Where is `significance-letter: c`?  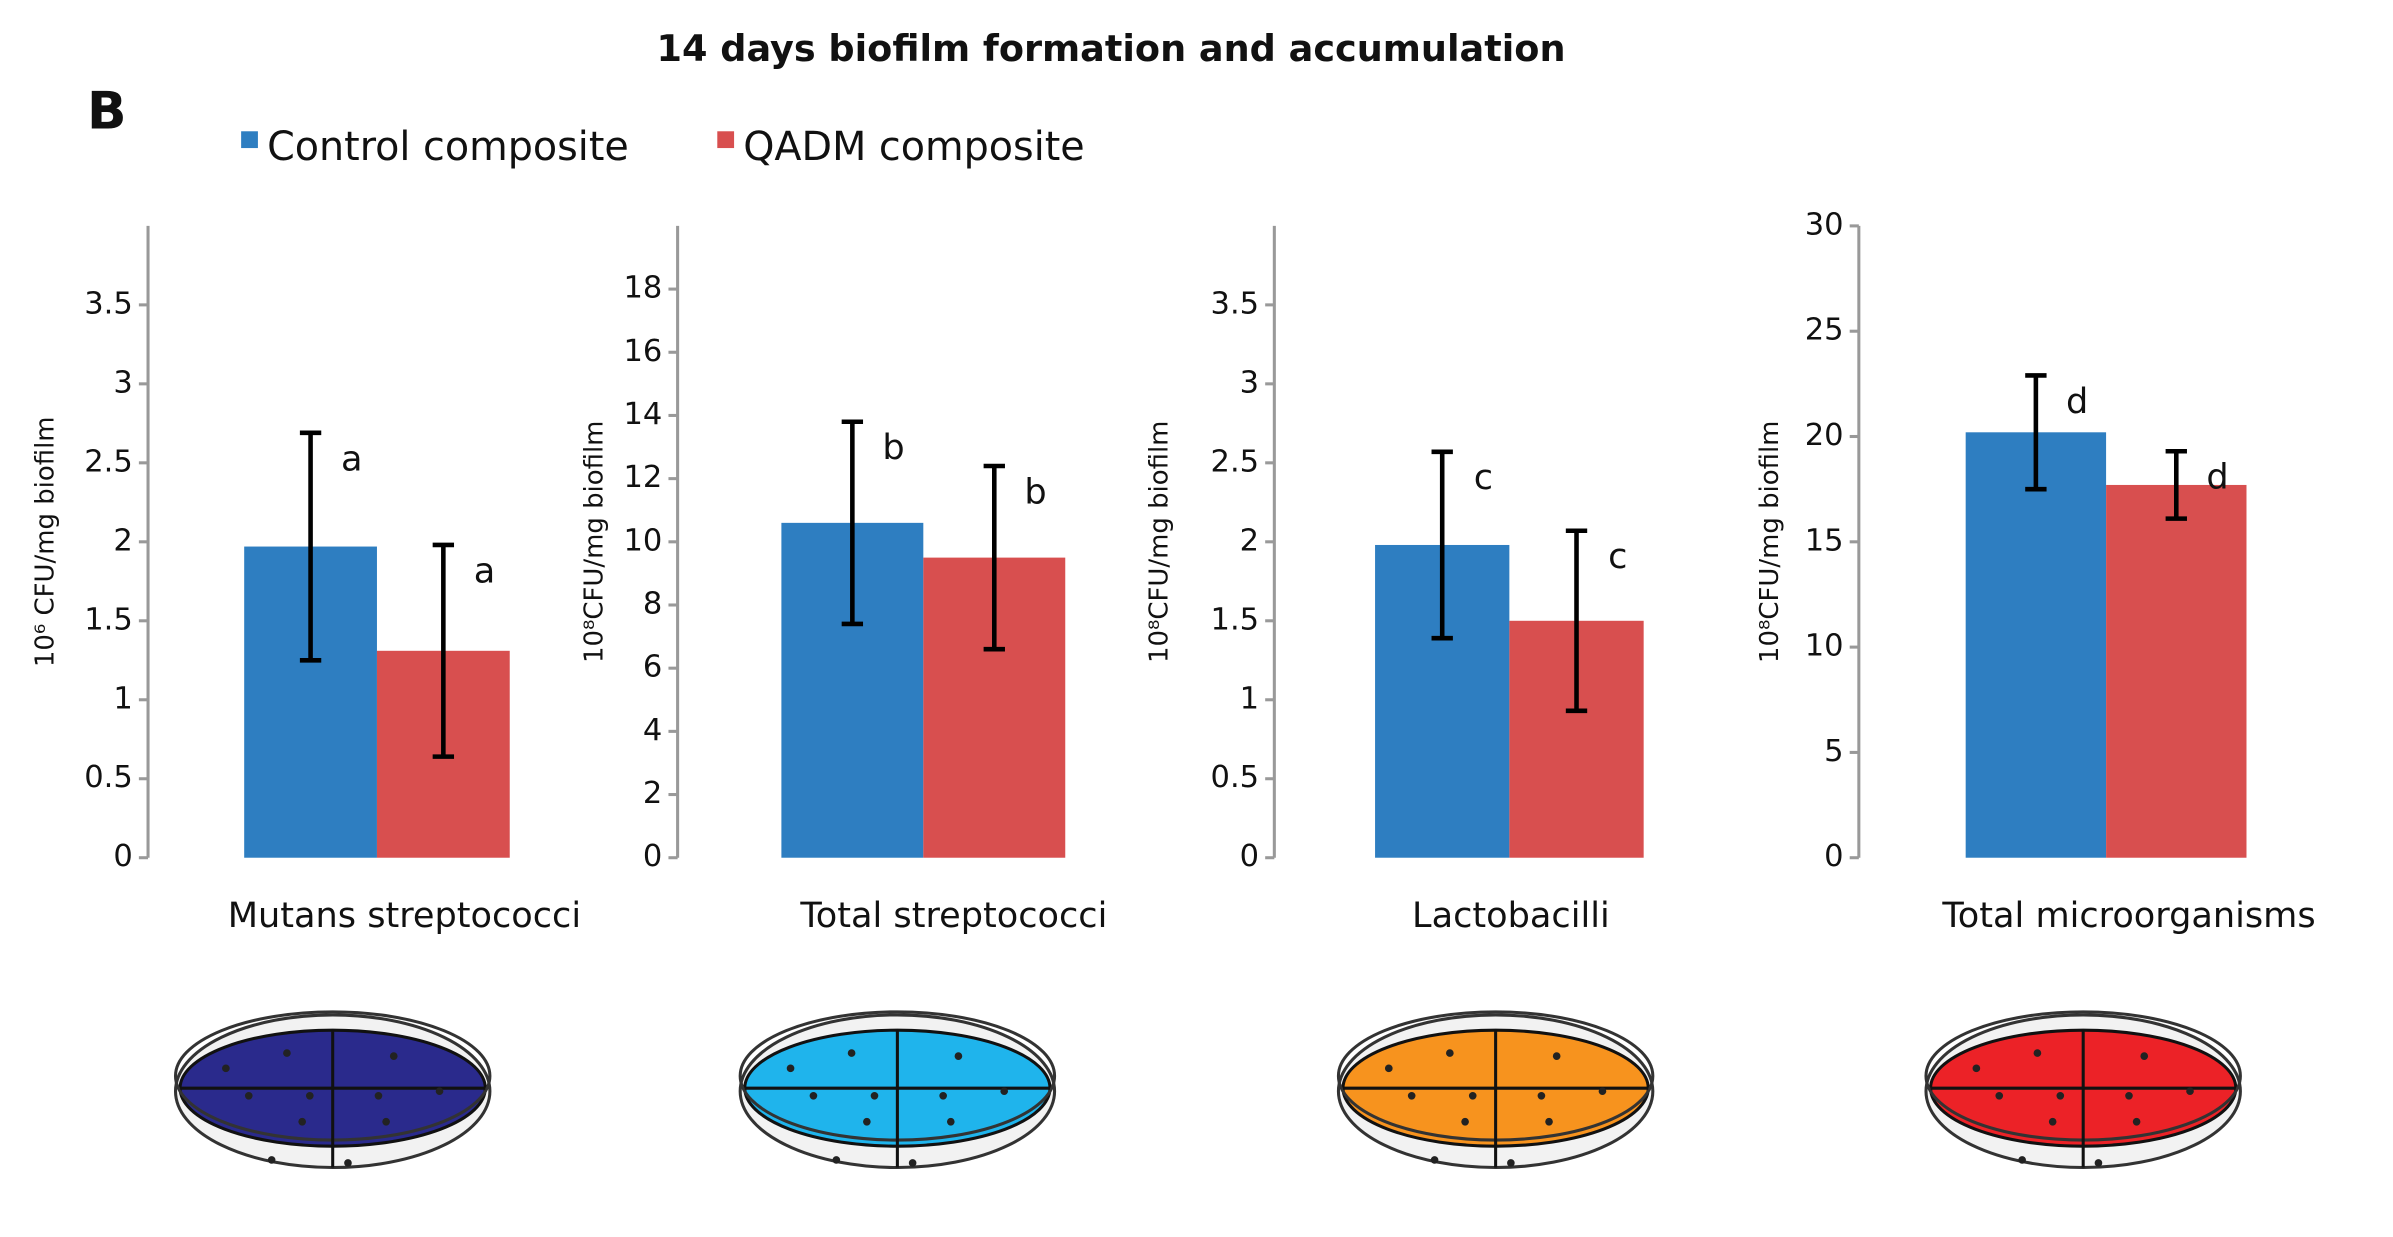
significance-letter: c is located at coordinates (1483, 477).